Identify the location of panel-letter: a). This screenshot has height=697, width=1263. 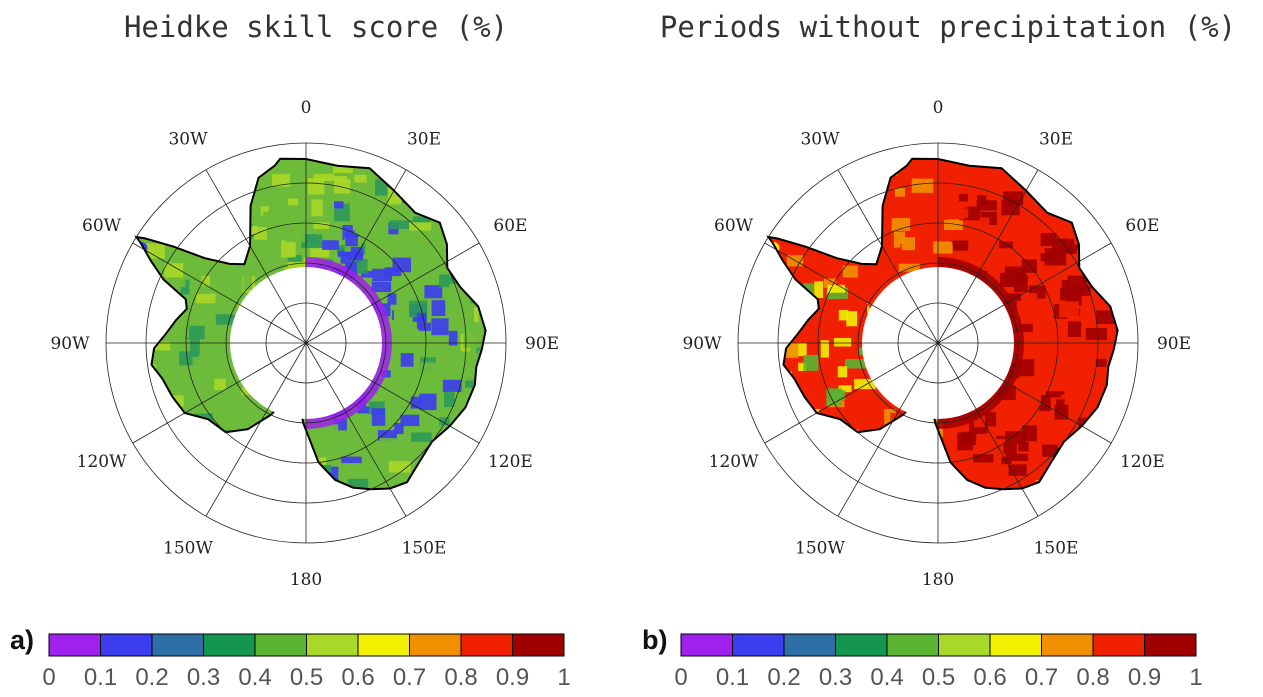
(22, 640).